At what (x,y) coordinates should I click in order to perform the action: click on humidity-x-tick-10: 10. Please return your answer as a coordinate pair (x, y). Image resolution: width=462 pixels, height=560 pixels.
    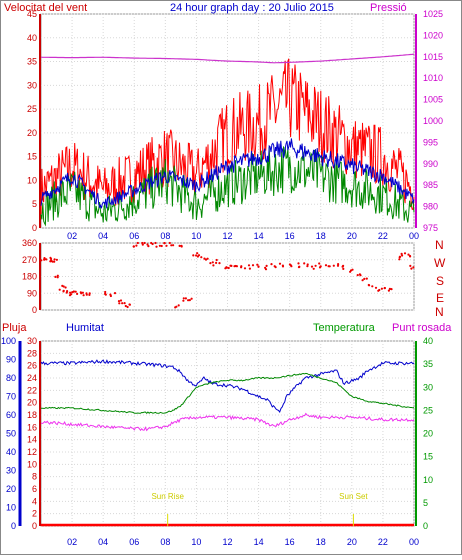
    Looking at the image, I should click on (196, 542).